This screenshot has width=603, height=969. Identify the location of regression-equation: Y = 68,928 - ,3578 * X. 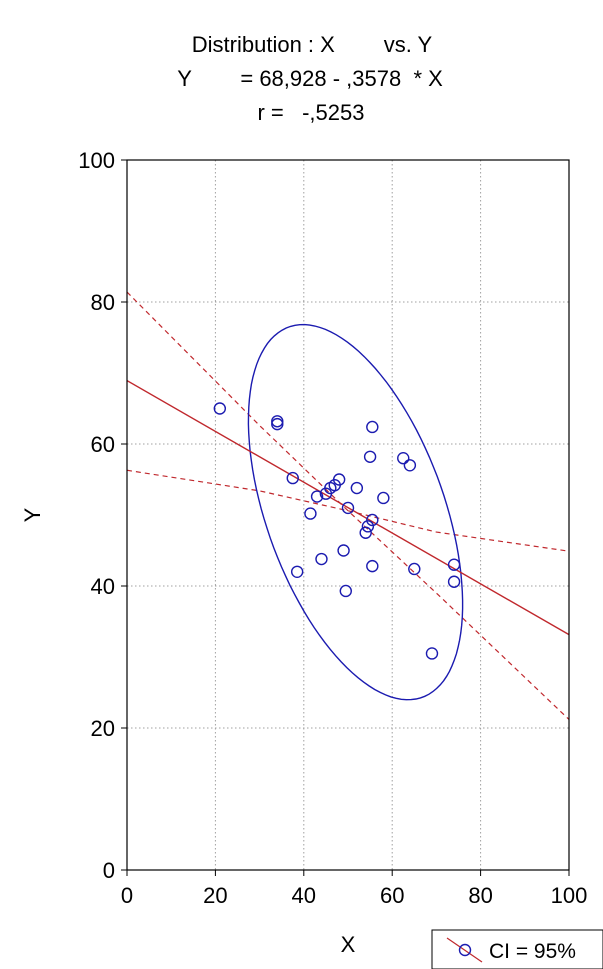
(310, 78).